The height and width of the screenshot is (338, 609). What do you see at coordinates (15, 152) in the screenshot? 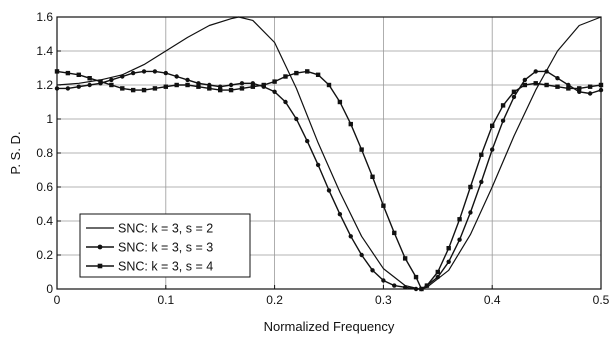
I see `y-axis-label: P. S. D.` at bounding box center [15, 152].